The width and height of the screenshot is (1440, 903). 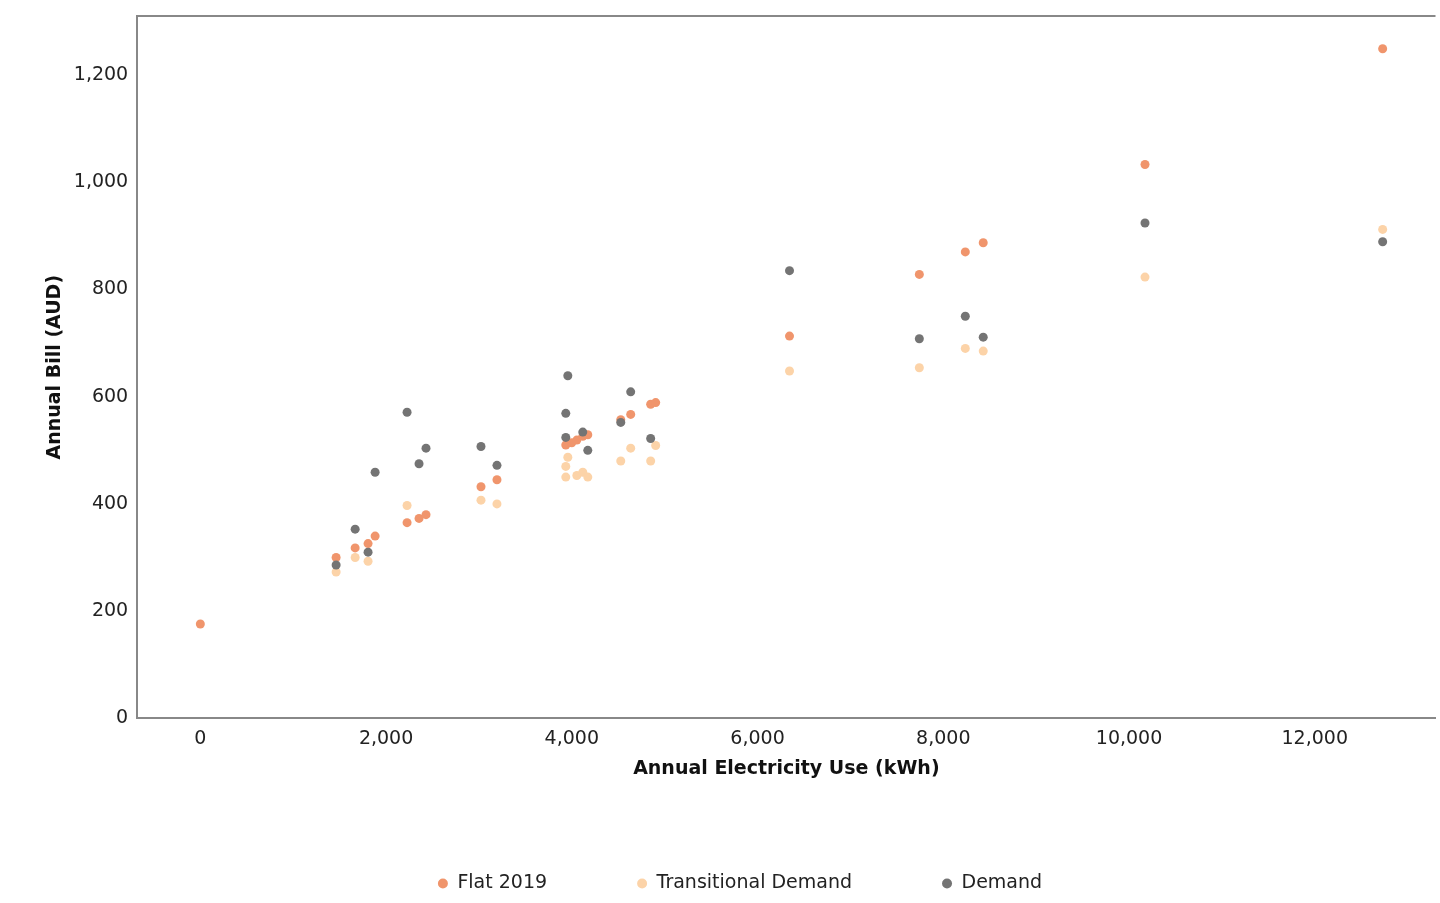 I want to click on y-tick-label: 0, so click(x=122, y=716).